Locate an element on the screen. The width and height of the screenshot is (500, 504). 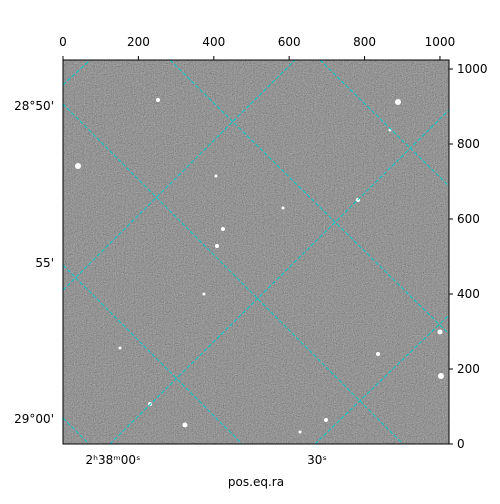
ra-tick-label: 30ˢ is located at coordinates (317, 460).